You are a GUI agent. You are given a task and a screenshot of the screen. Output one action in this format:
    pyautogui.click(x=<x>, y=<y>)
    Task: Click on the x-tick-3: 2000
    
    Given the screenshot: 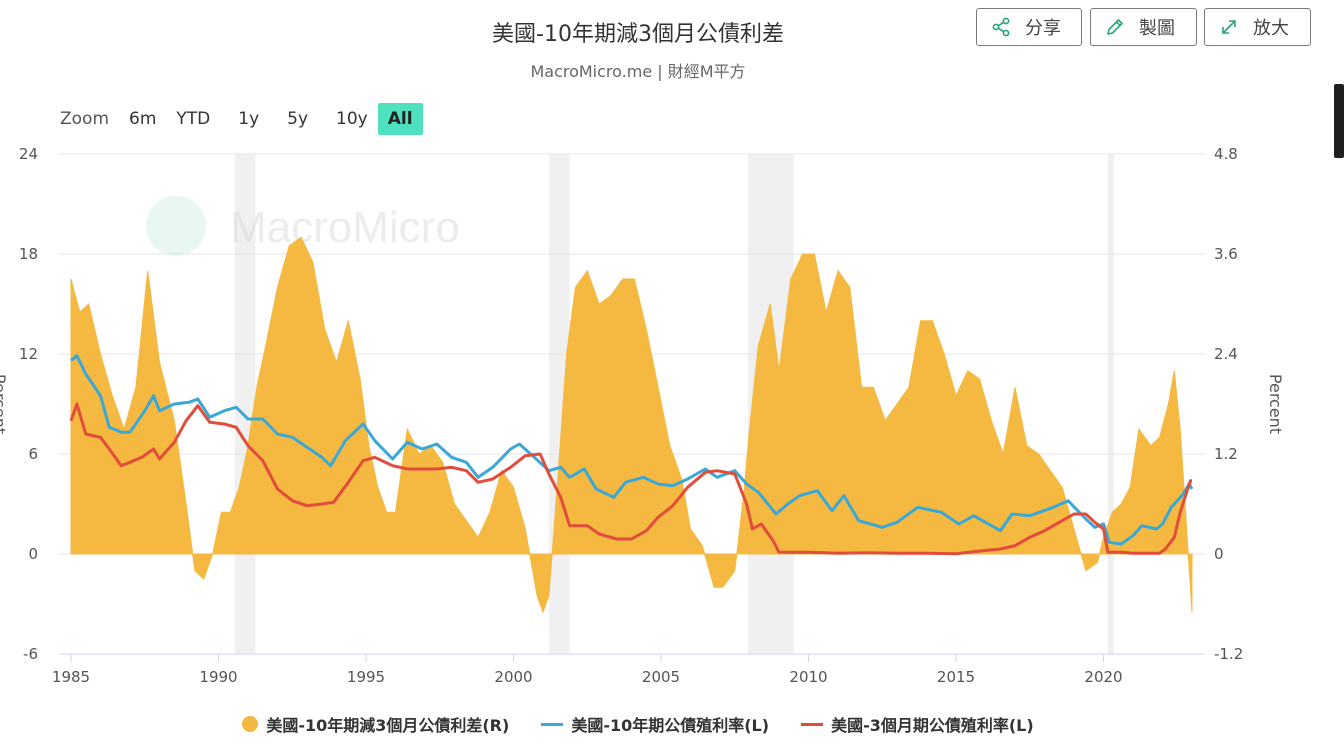 What is the action you would take?
    pyautogui.click(x=513, y=677)
    